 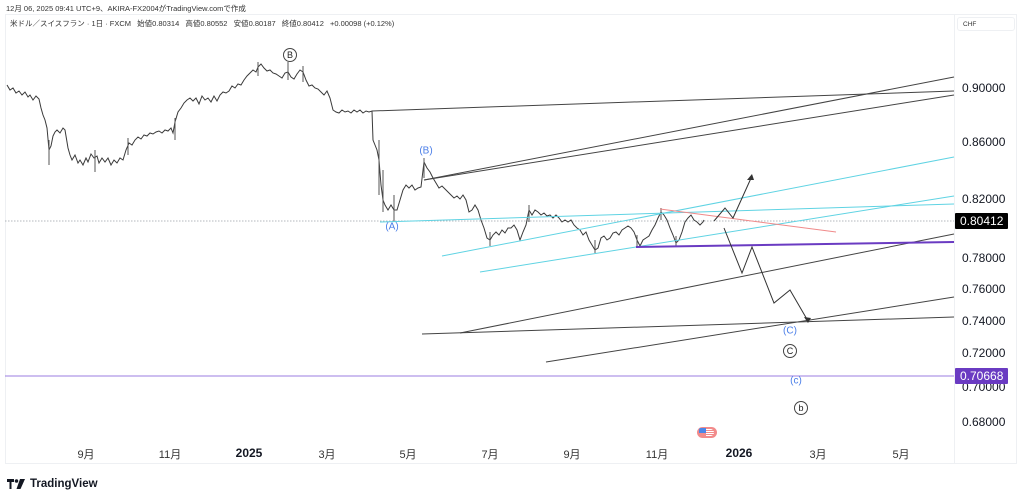 What do you see at coordinates (166, 23) in the screenshot?
I see `open-value: 0.80314` at bounding box center [166, 23].